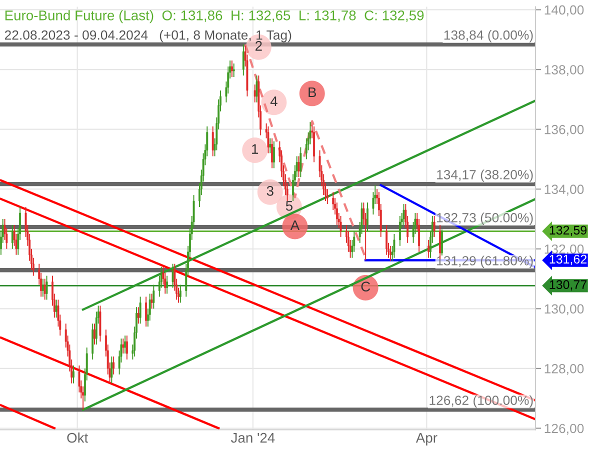 Image resolution: width=595 pixels, height=450 pixels. What do you see at coordinates (295, 225) in the screenshot?
I see `annotation: A` at bounding box center [295, 225].